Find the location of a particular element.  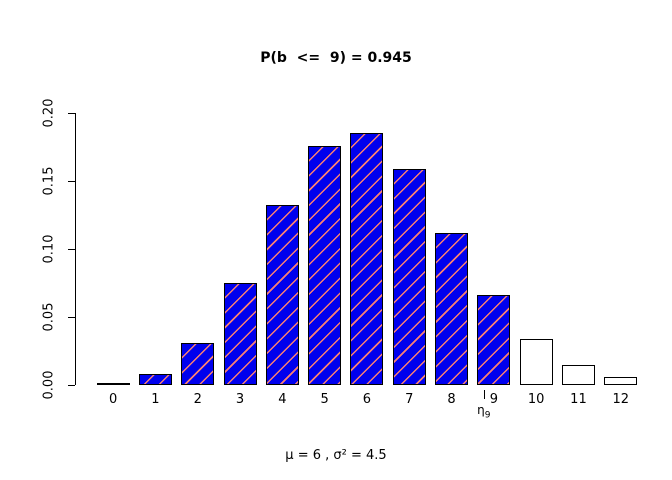

distribution-parameters: μ = 6 , σ² = 4.5 is located at coordinates (336, 455).